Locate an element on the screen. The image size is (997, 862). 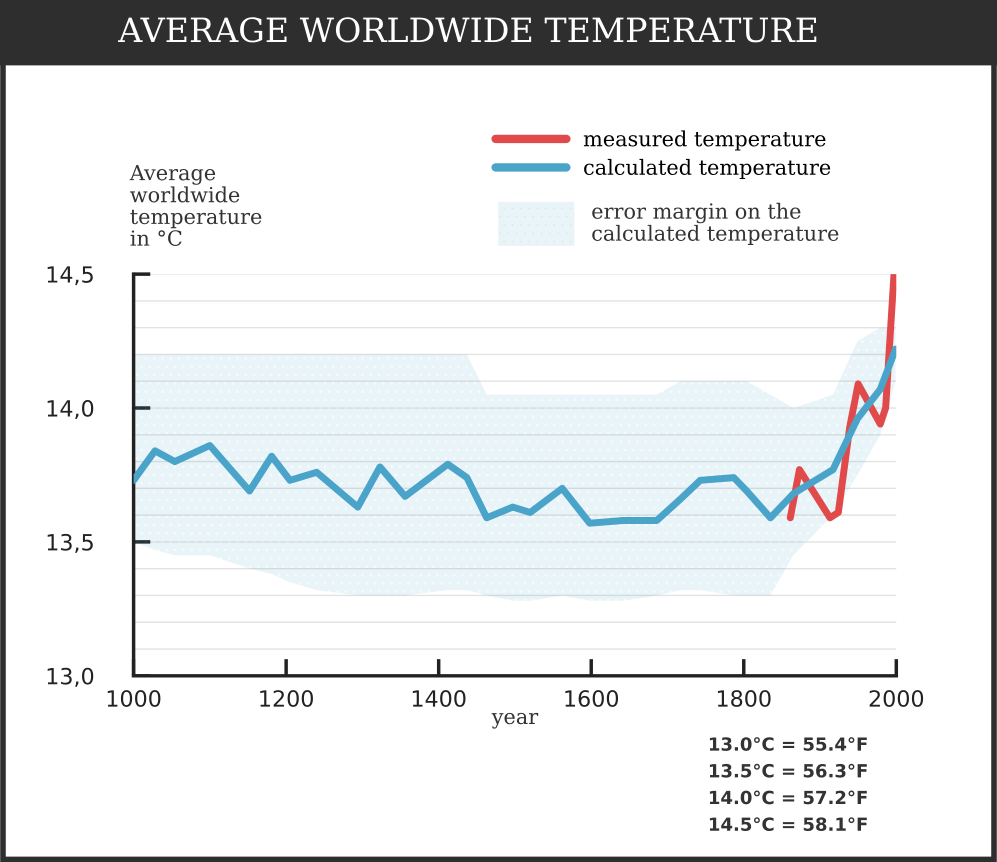
y-axis-title: Average worldwide temperature in °C is located at coordinates (196, 205).